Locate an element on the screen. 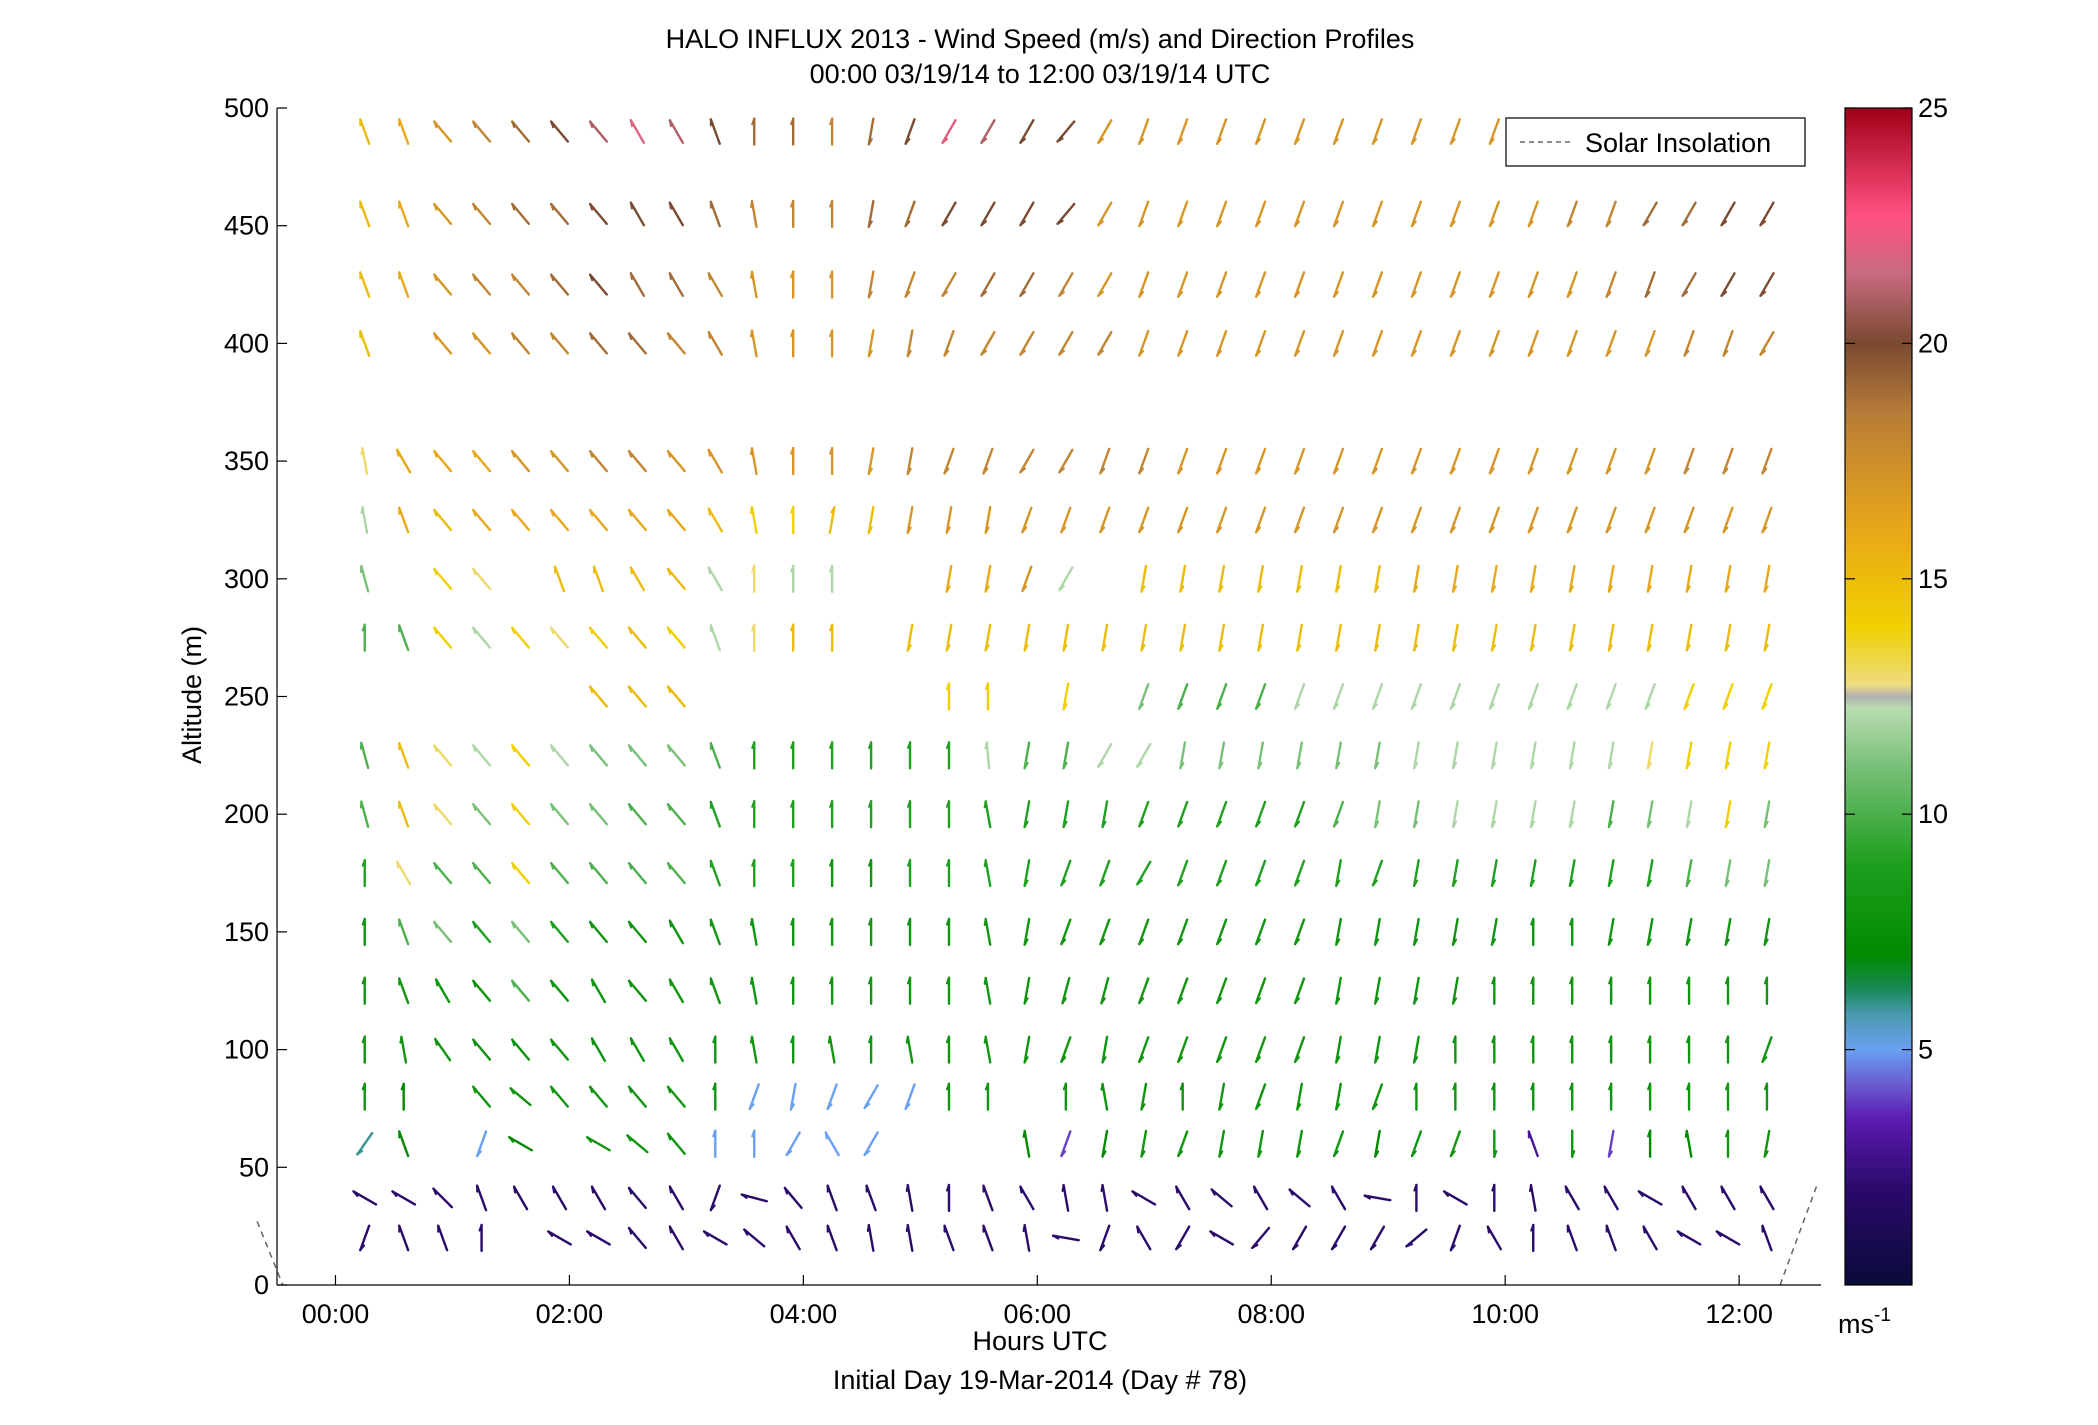 Image resolution: width=2098 pixels, height=1425 pixels. x-axis-ticks: 00:00 02:00 04:00 06:00 08:00 10:00 12:00 is located at coordinates (1037, 1302).